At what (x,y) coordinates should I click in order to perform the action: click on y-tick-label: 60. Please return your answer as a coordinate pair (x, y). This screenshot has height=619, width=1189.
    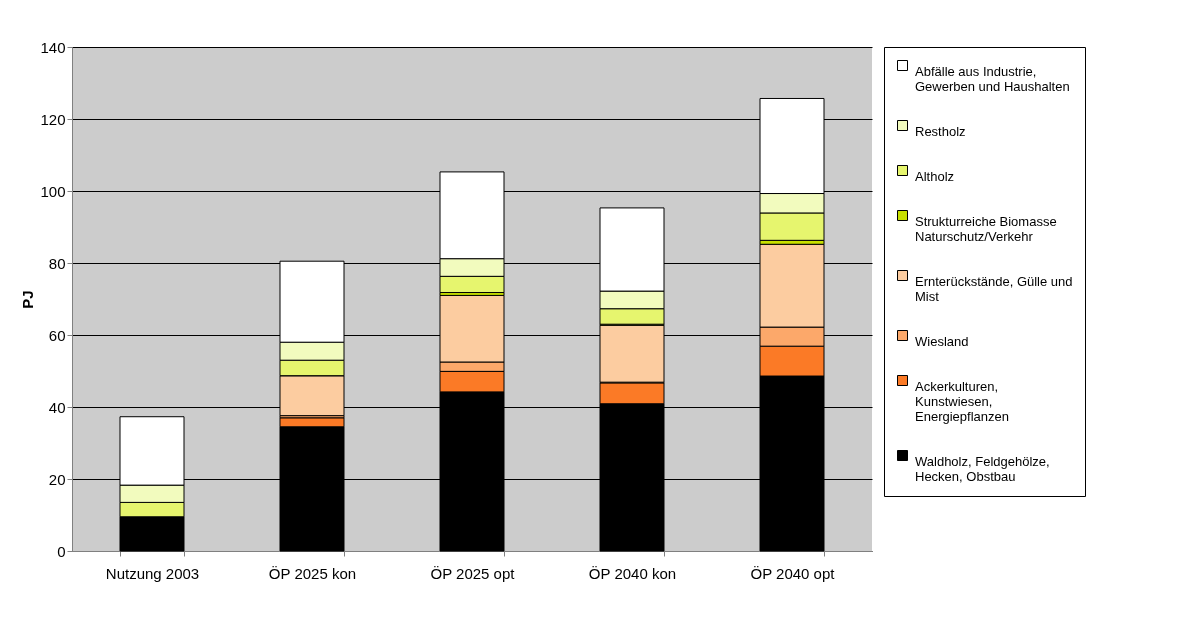
    Looking at the image, I should click on (57, 335).